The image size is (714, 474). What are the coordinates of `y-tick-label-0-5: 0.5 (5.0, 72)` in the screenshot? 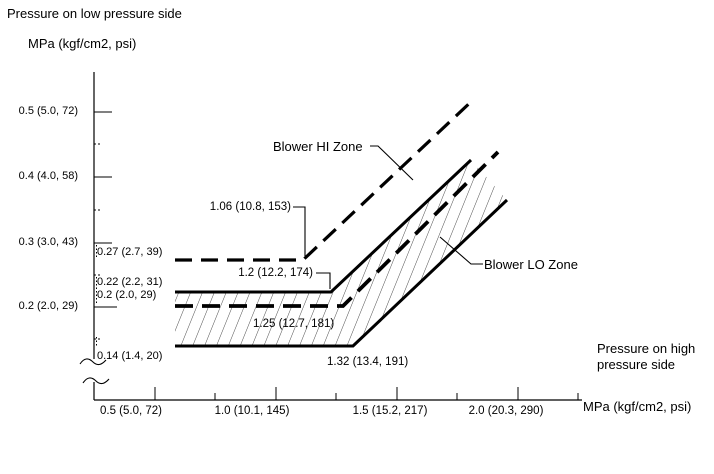 It's located at (48, 111).